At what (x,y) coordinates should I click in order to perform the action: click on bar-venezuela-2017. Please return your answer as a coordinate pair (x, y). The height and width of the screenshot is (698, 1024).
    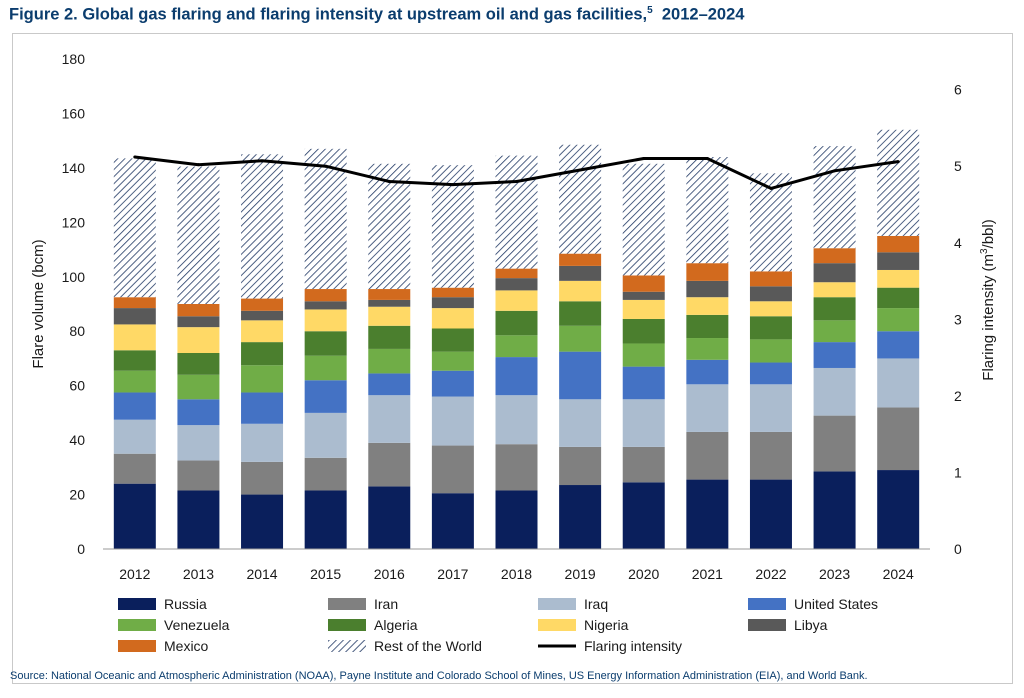
    Looking at the image, I should click on (452, 361).